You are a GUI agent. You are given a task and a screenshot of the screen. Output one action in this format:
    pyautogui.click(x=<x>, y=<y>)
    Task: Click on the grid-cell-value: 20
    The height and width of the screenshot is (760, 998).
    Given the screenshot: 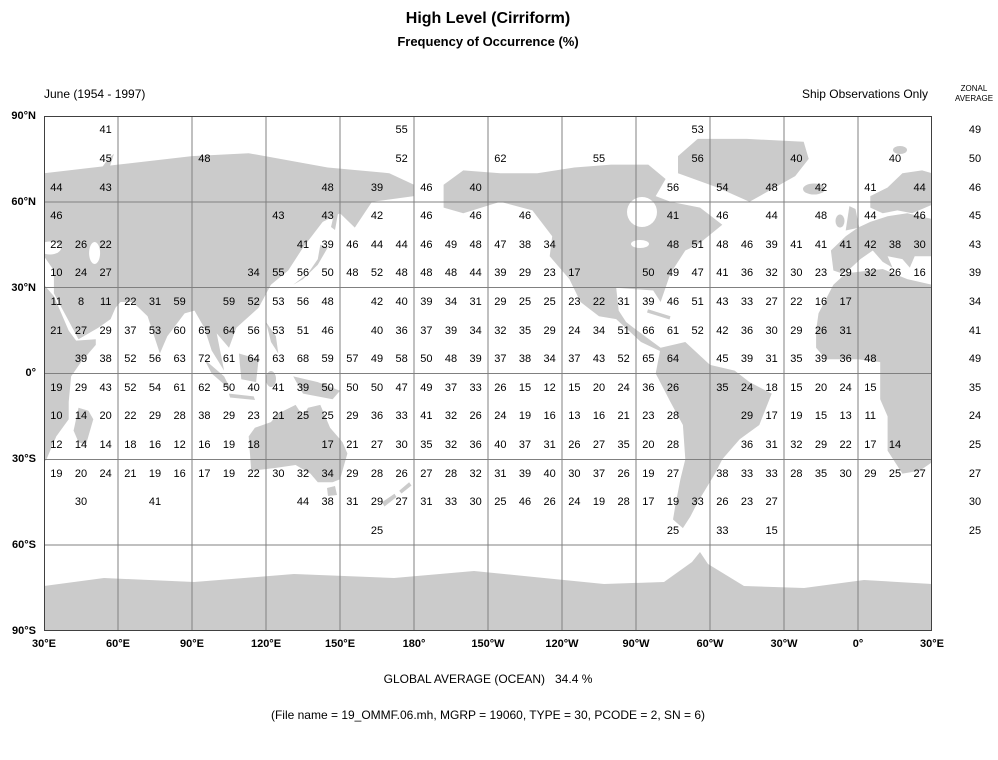 What is the action you would take?
    pyautogui.click(x=648, y=445)
    